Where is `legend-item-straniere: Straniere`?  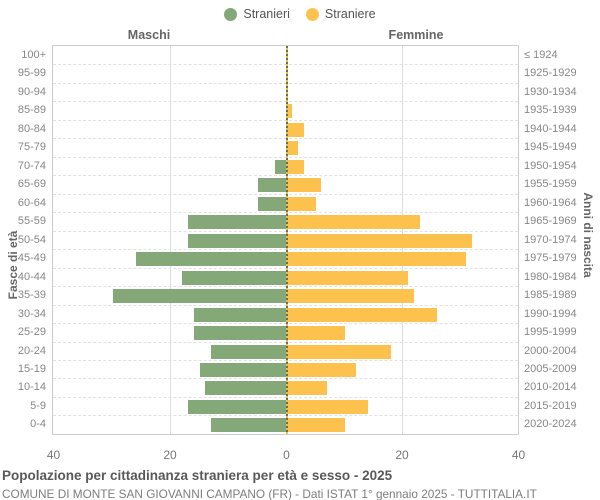
legend-item-straniere: Straniere is located at coordinates (340, 14).